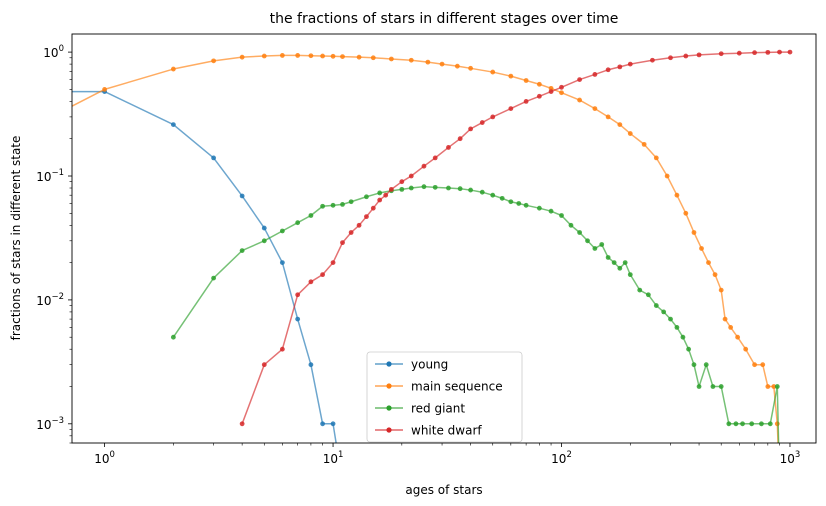  I want to click on x-tick-label: 10², so click(561, 458).